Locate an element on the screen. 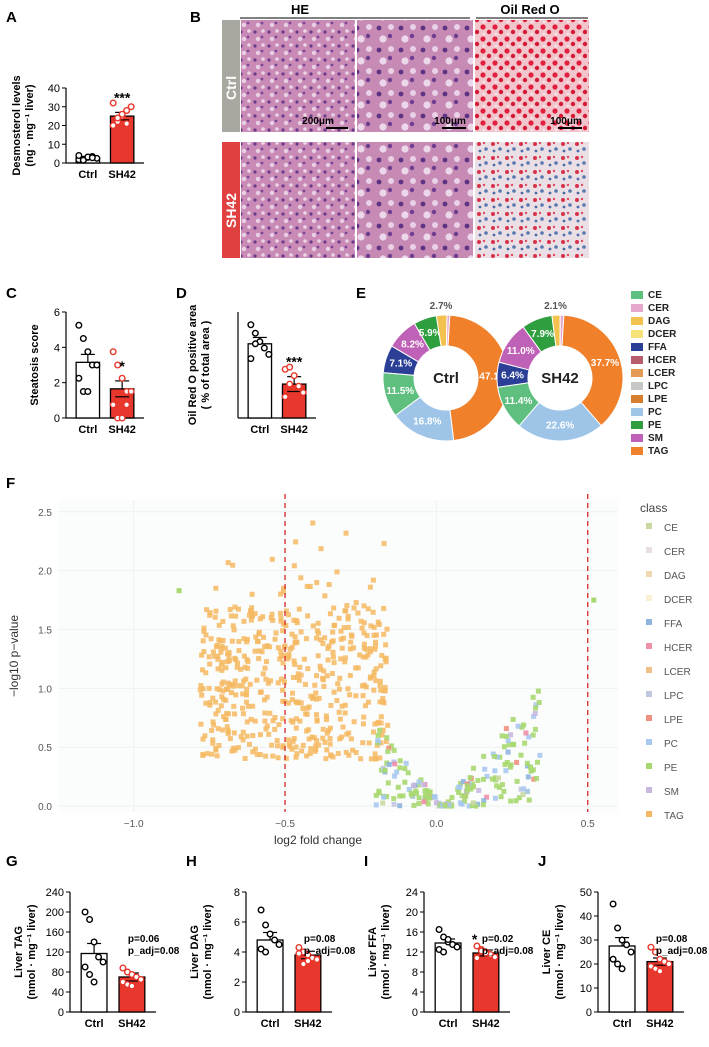 The width and height of the screenshot is (709, 1047). x-tick-label: Ctrl is located at coordinates (270, 1024).